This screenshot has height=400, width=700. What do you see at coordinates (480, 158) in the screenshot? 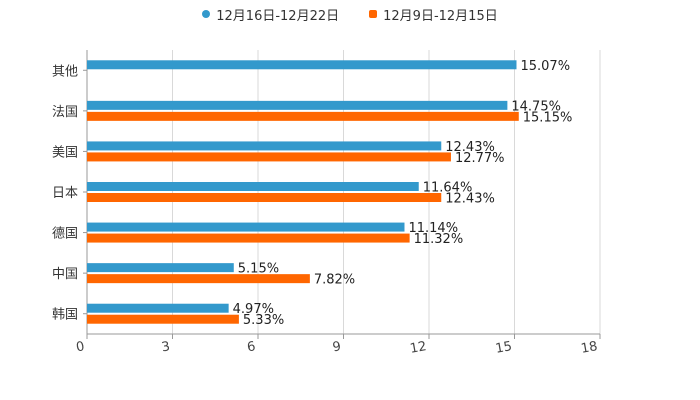
I see `data-label: 12.77%` at bounding box center [480, 158].